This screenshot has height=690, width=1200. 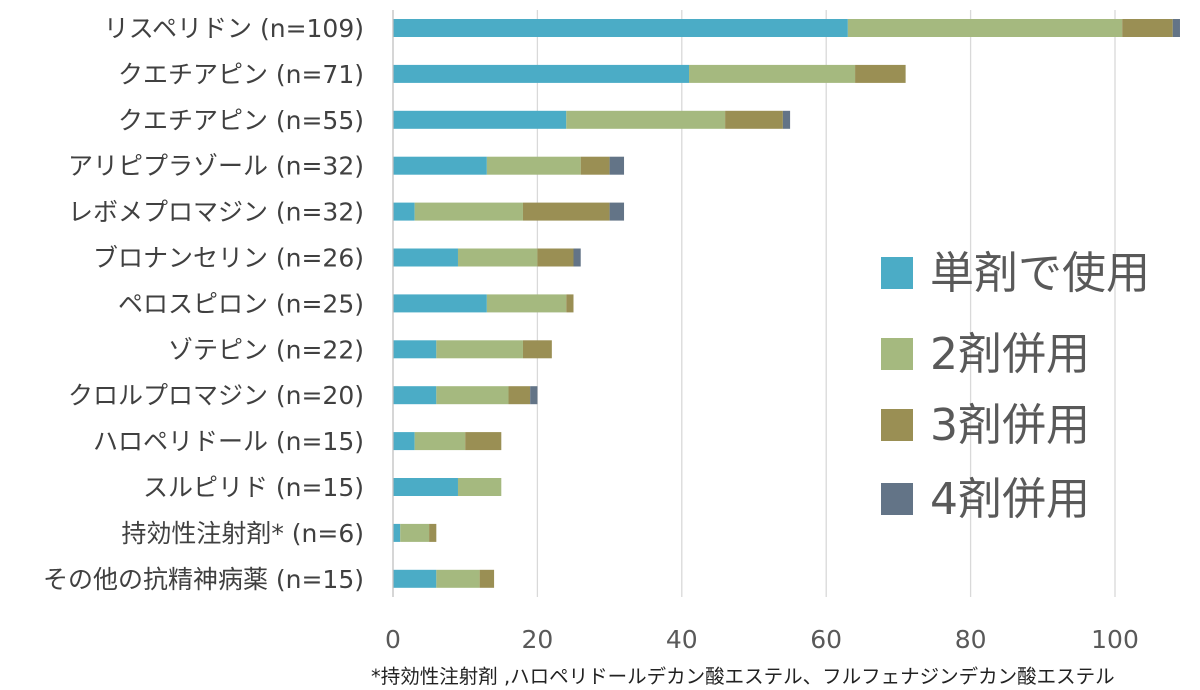 I want to click on category-label: その他の抗精神病薬 (n=15), so click(x=203, y=579).